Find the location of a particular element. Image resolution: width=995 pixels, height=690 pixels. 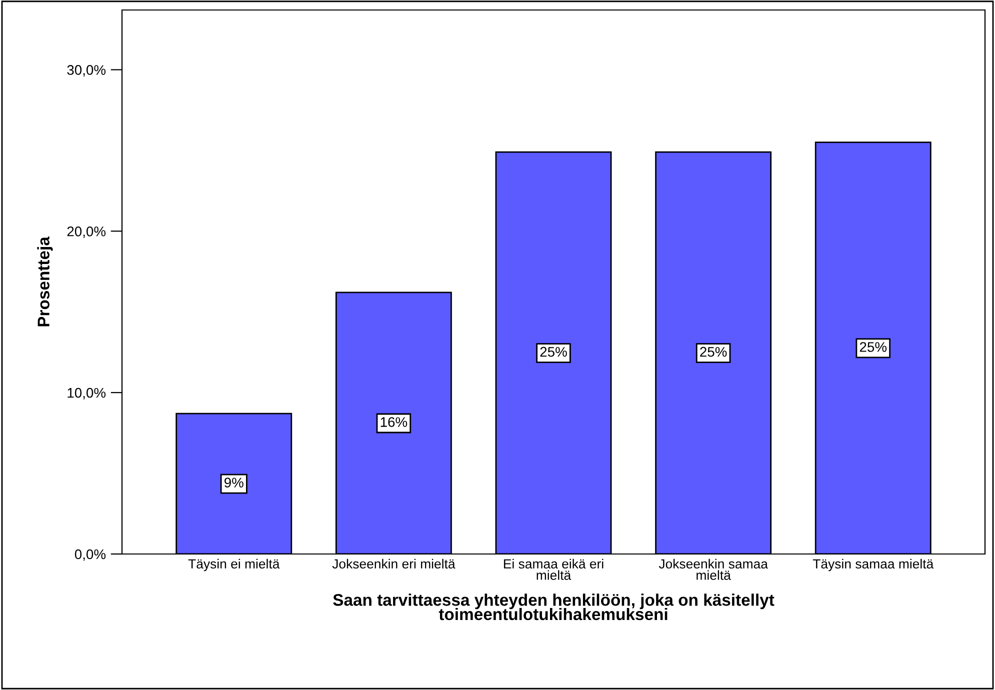

data-label: 9% is located at coordinates (234, 483).